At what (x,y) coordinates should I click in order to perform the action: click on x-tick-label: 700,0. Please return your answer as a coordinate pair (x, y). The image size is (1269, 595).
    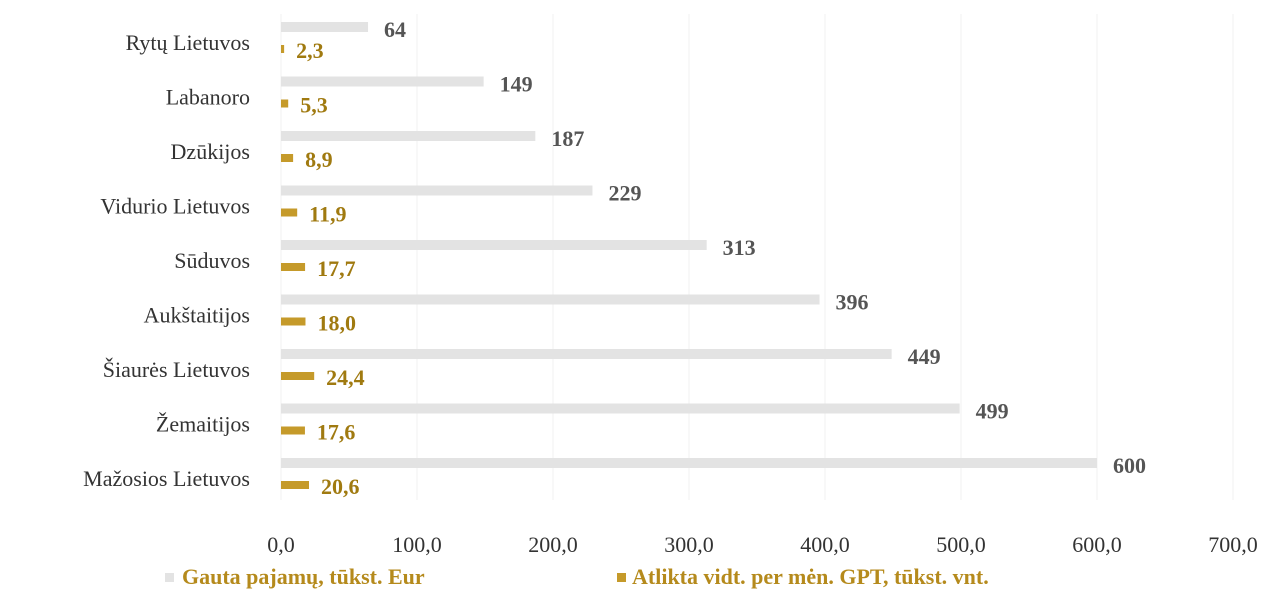
    Looking at the image, I should click on (1233, 544).